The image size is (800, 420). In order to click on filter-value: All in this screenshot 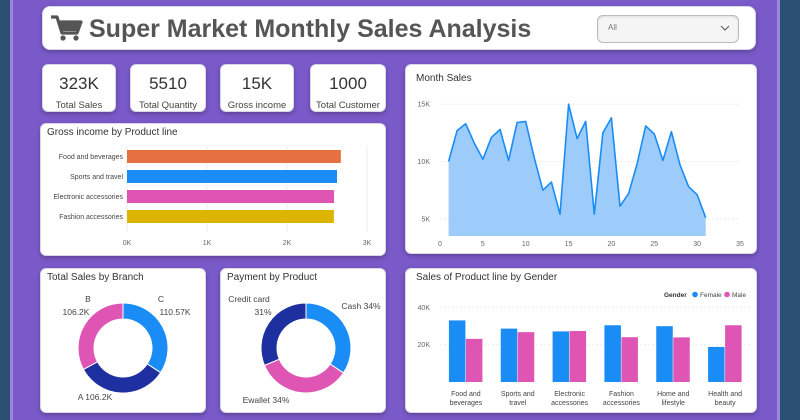, I will do `click(612, 27)`.